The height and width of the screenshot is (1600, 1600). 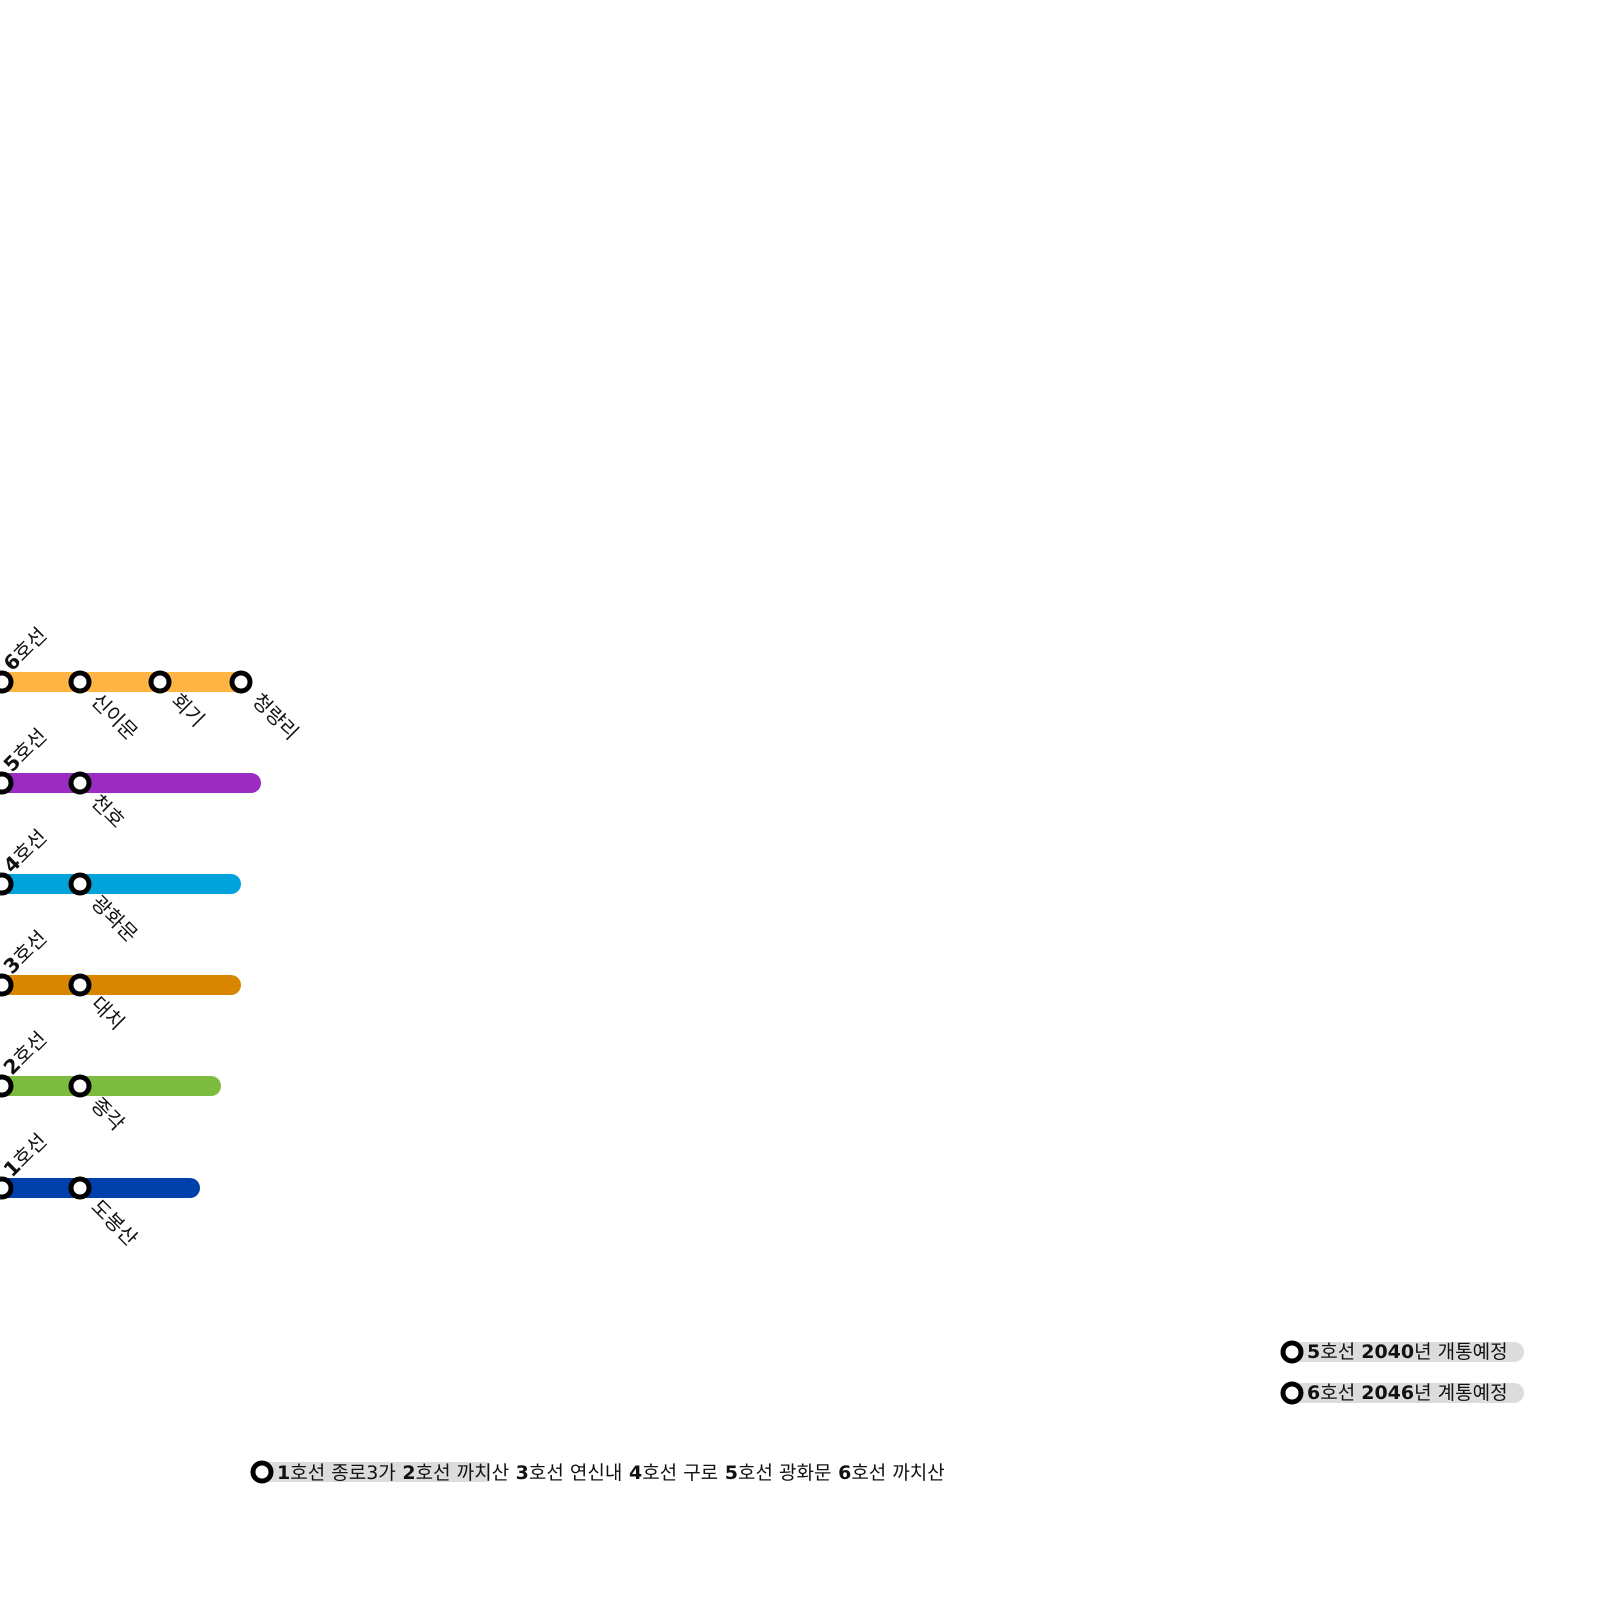 I want to click on line-6-station-3-label: 청량리, so click(x=275, y=717).